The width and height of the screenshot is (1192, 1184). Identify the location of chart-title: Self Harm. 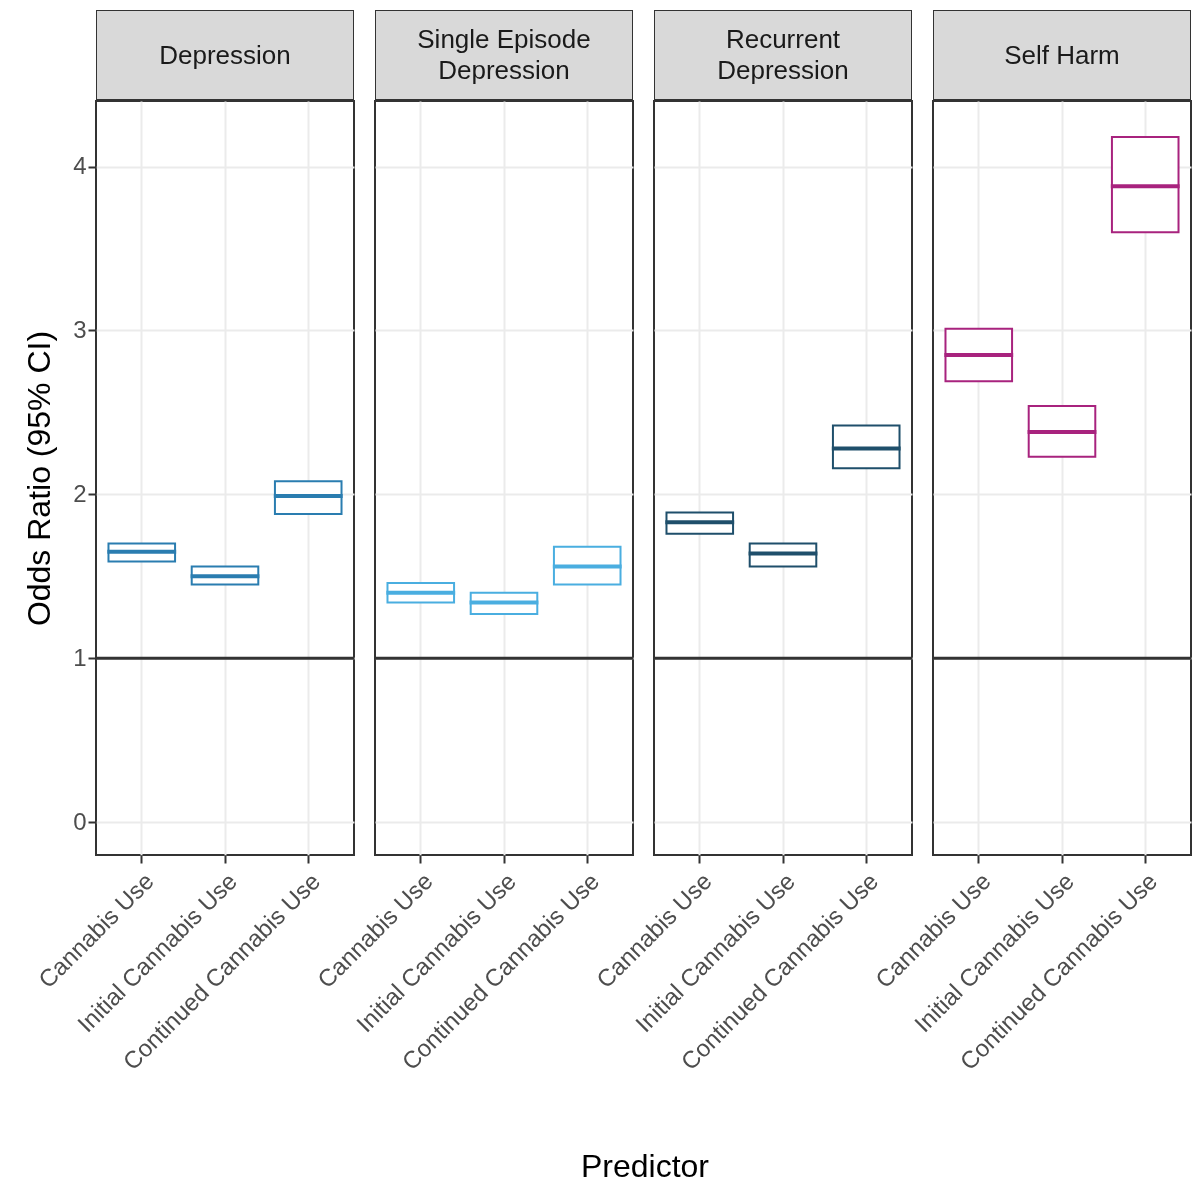
(1062, 55).